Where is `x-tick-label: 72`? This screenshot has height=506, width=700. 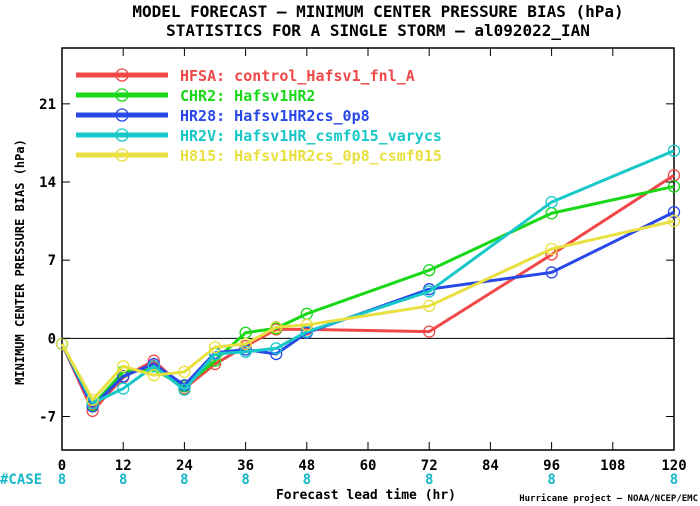 x-tick-label: 72 is located at coordinates (429, 466).